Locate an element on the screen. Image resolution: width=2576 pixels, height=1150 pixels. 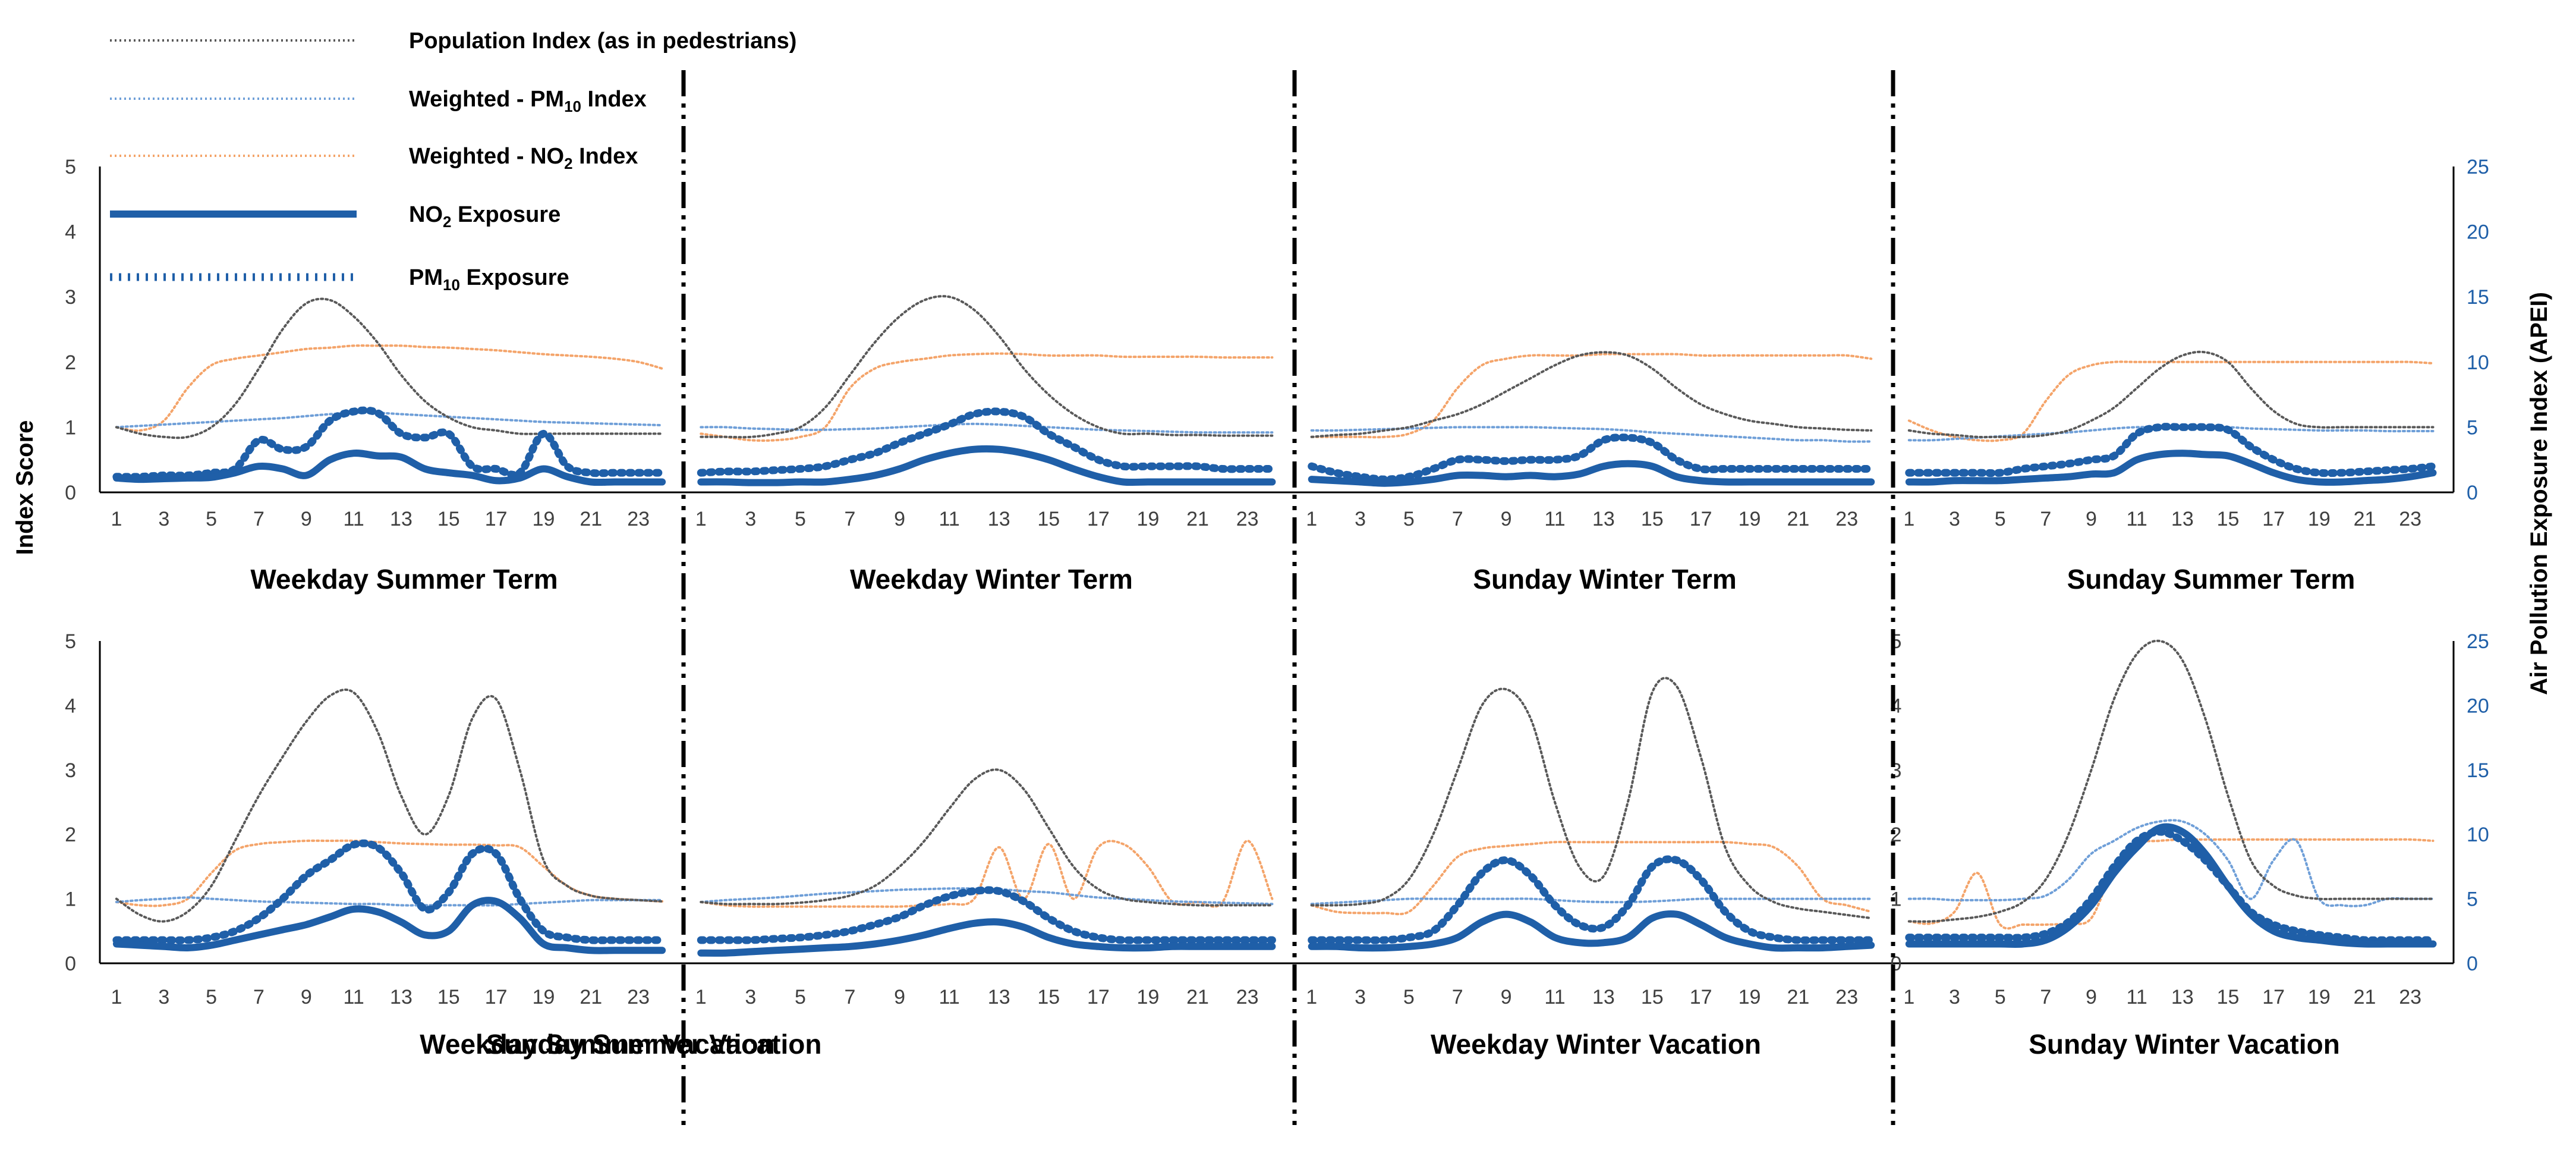
legend-label-population: Population Index (as in pedestrians) is located at coordinates (602, 42).